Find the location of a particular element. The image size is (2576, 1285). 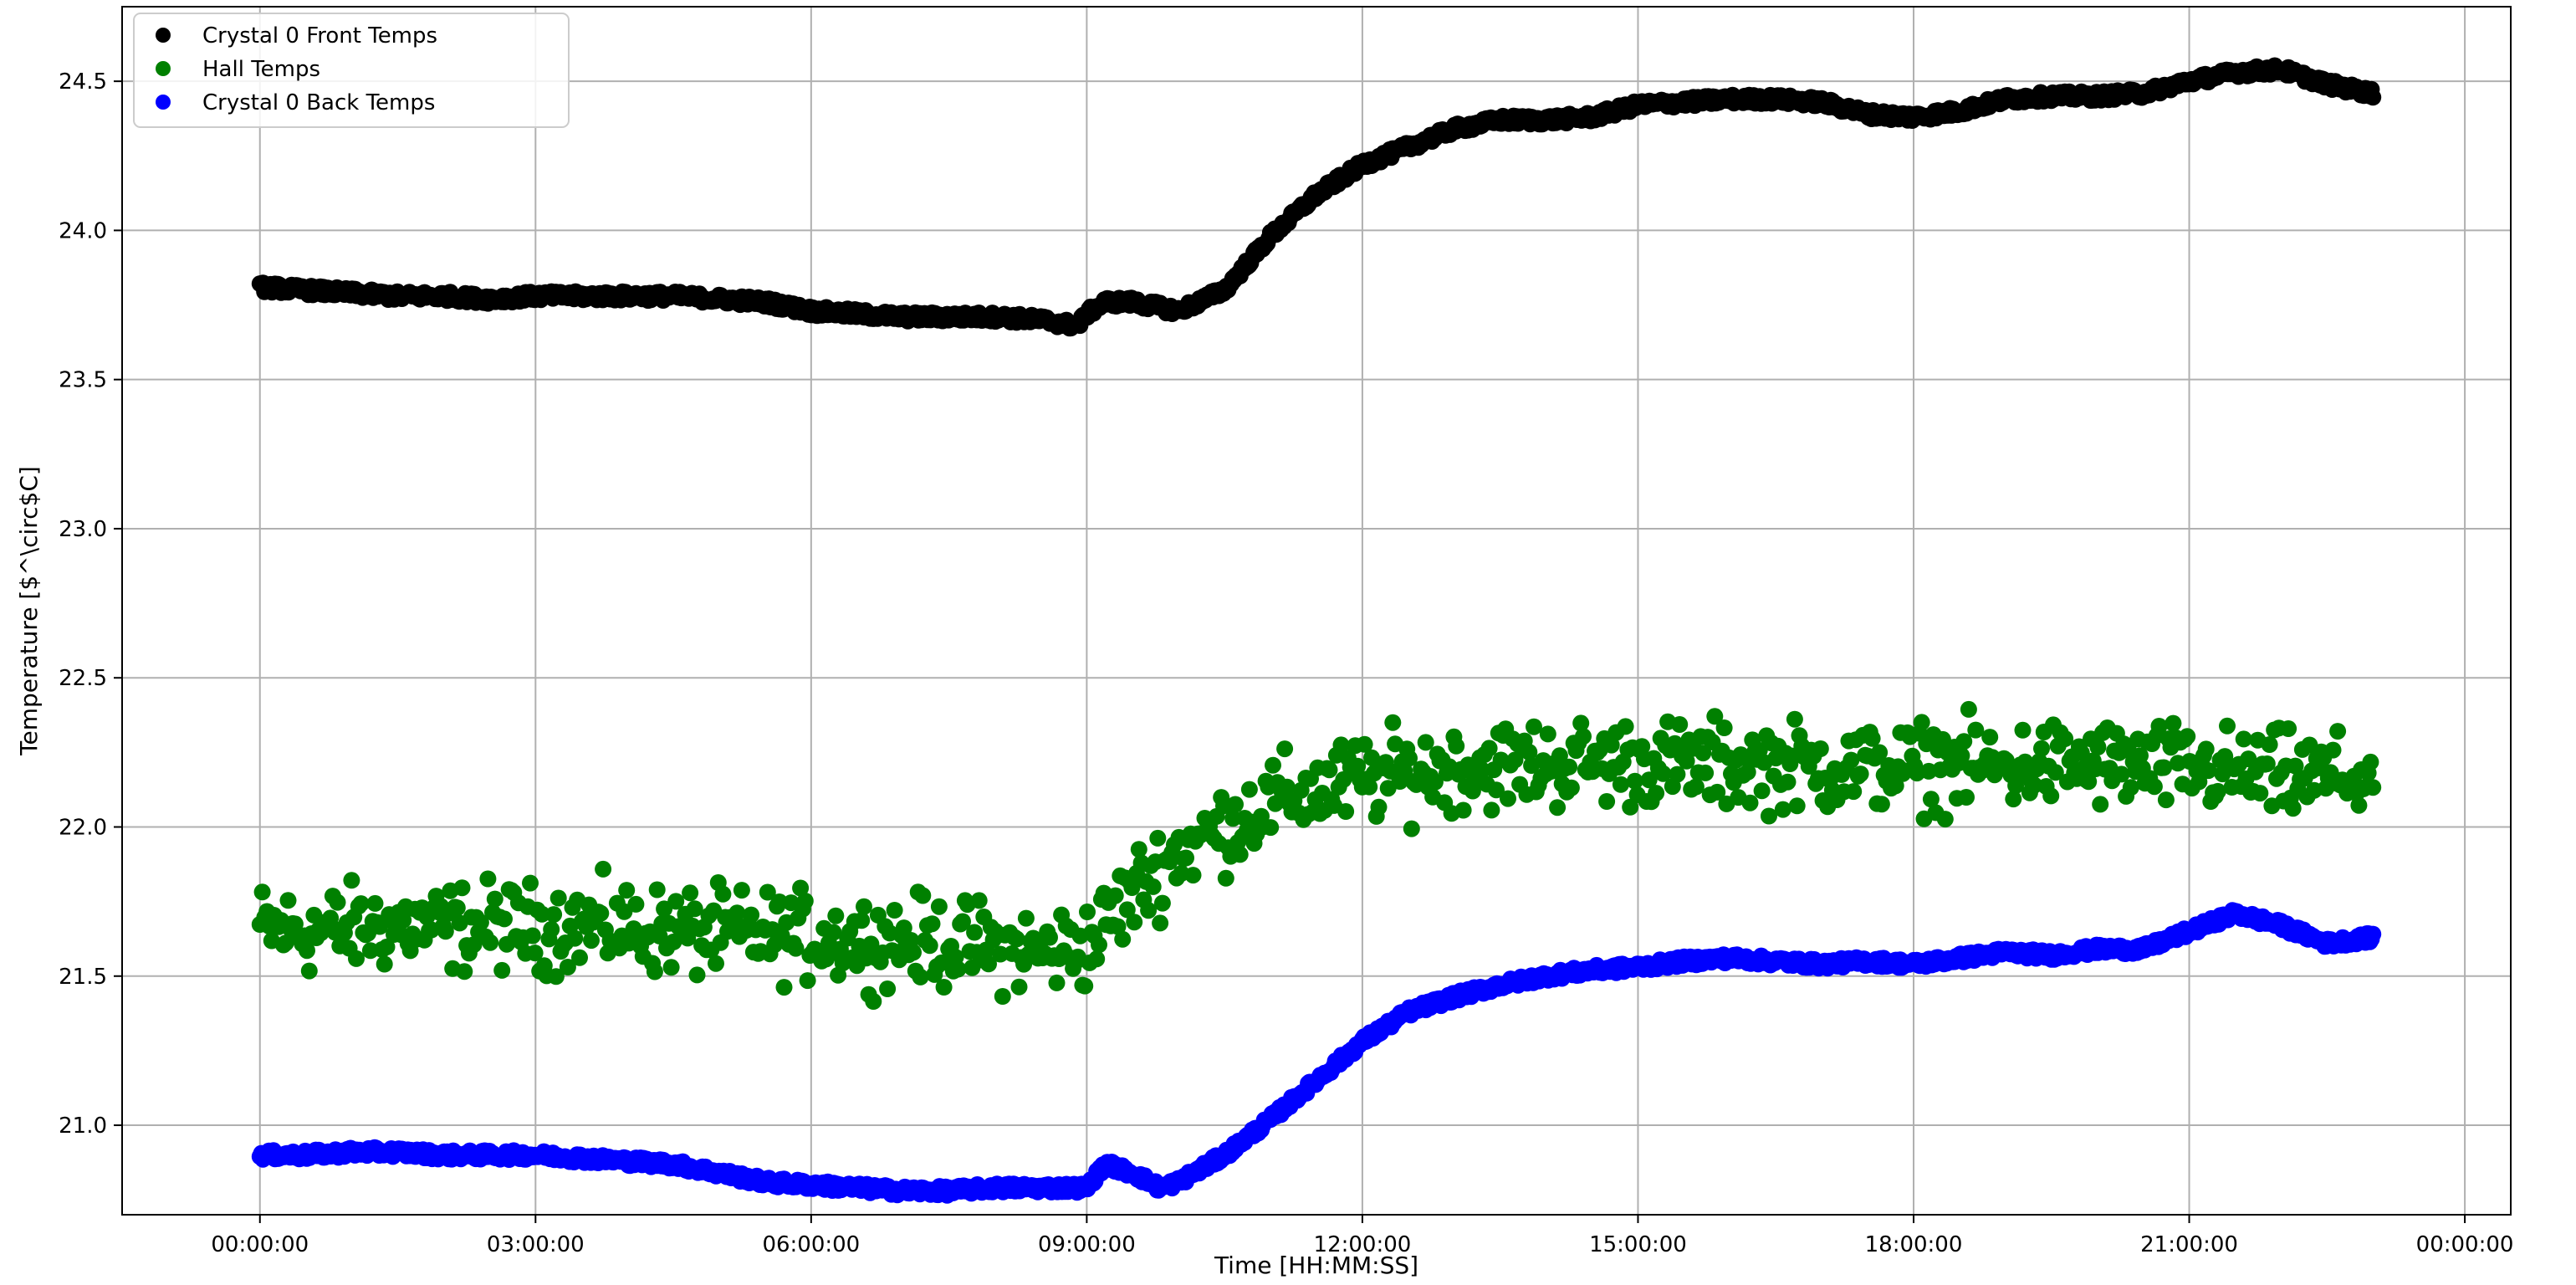

x-tick-label: 15:00:00 is located at coordinates (1638, 1244).